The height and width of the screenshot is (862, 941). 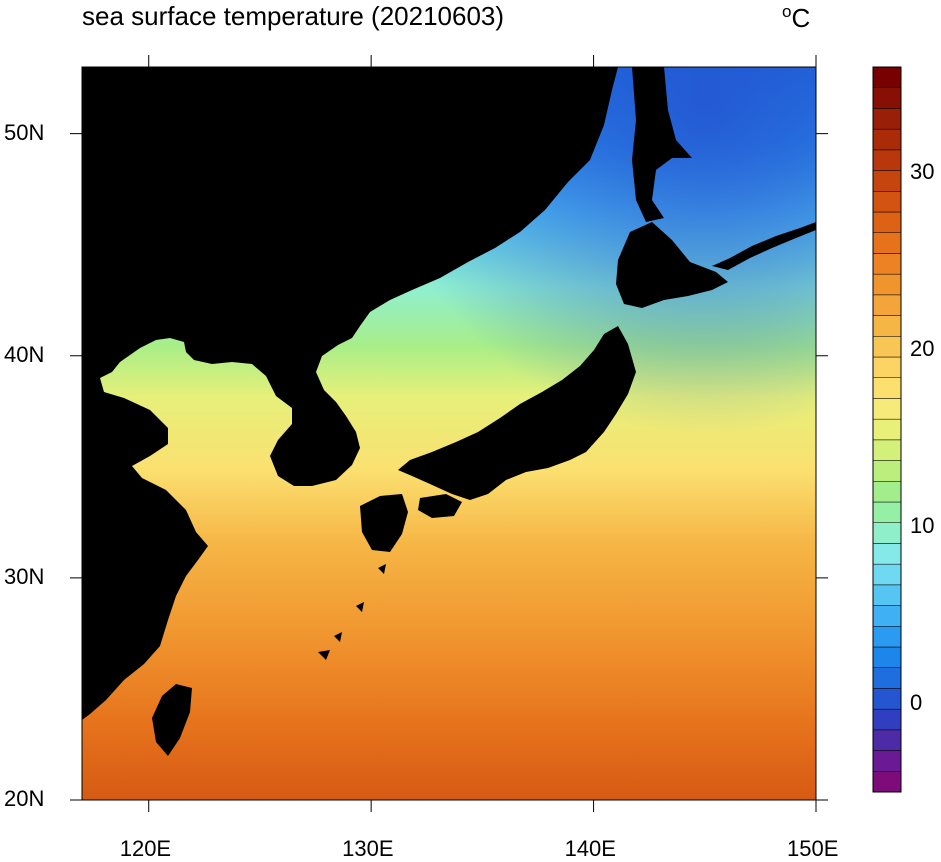 What do you see at coordinates (922, 172) in the screenshot?
I see `colorbar-tick-label: 30` at bounding box center [922, 172].